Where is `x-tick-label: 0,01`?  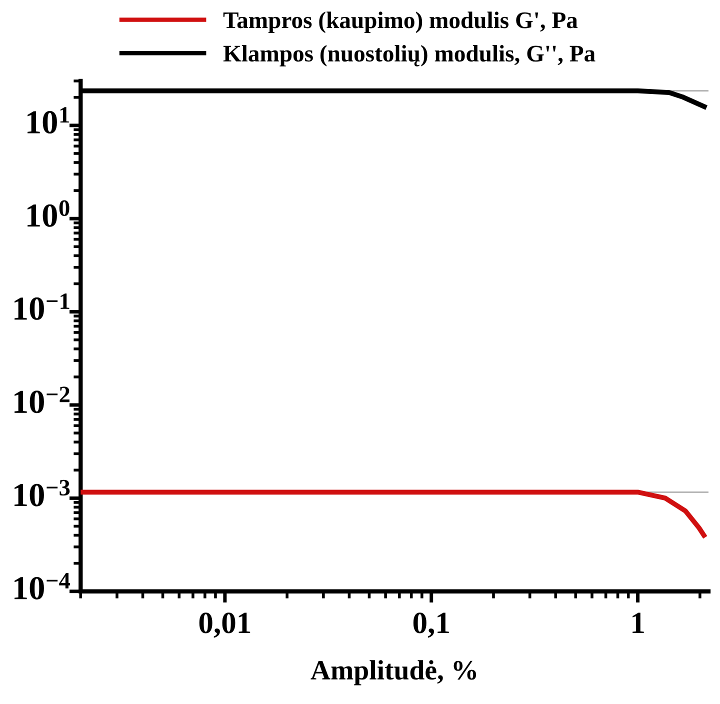 x-tick-label: 0,01 is located at coordinates (224, 625).